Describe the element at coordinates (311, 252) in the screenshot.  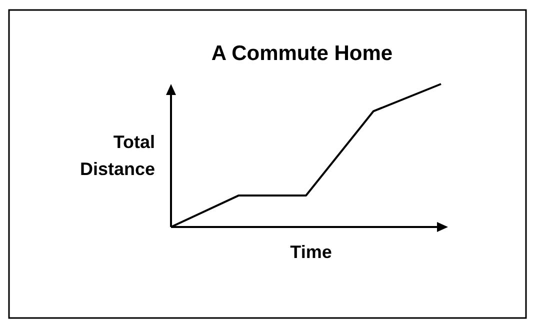
I see `x-axis-title: Time` at that location.